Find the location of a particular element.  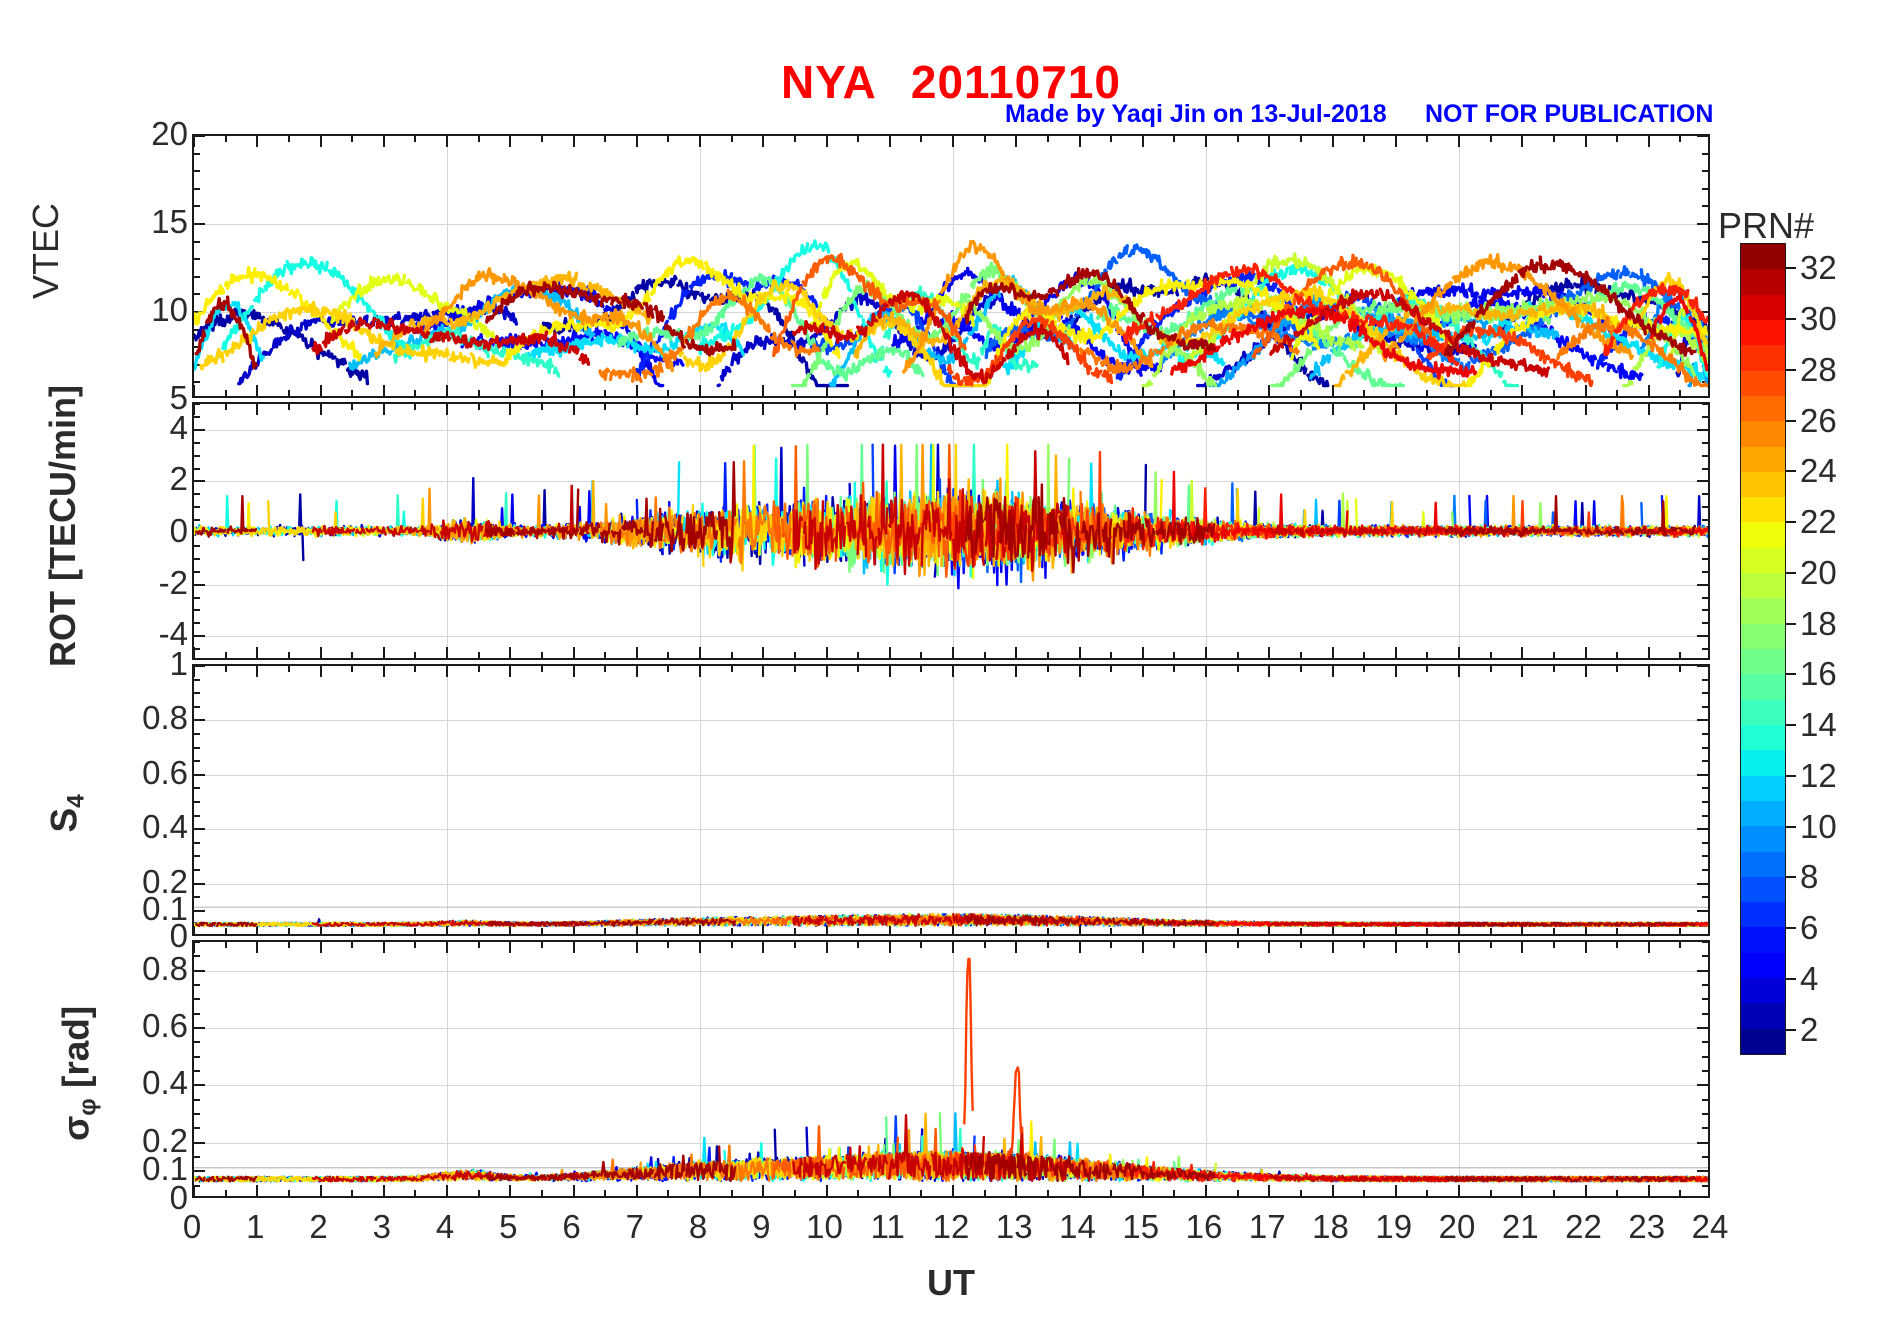

x-tick-label: 2 is located at coordinates (318, 1226).